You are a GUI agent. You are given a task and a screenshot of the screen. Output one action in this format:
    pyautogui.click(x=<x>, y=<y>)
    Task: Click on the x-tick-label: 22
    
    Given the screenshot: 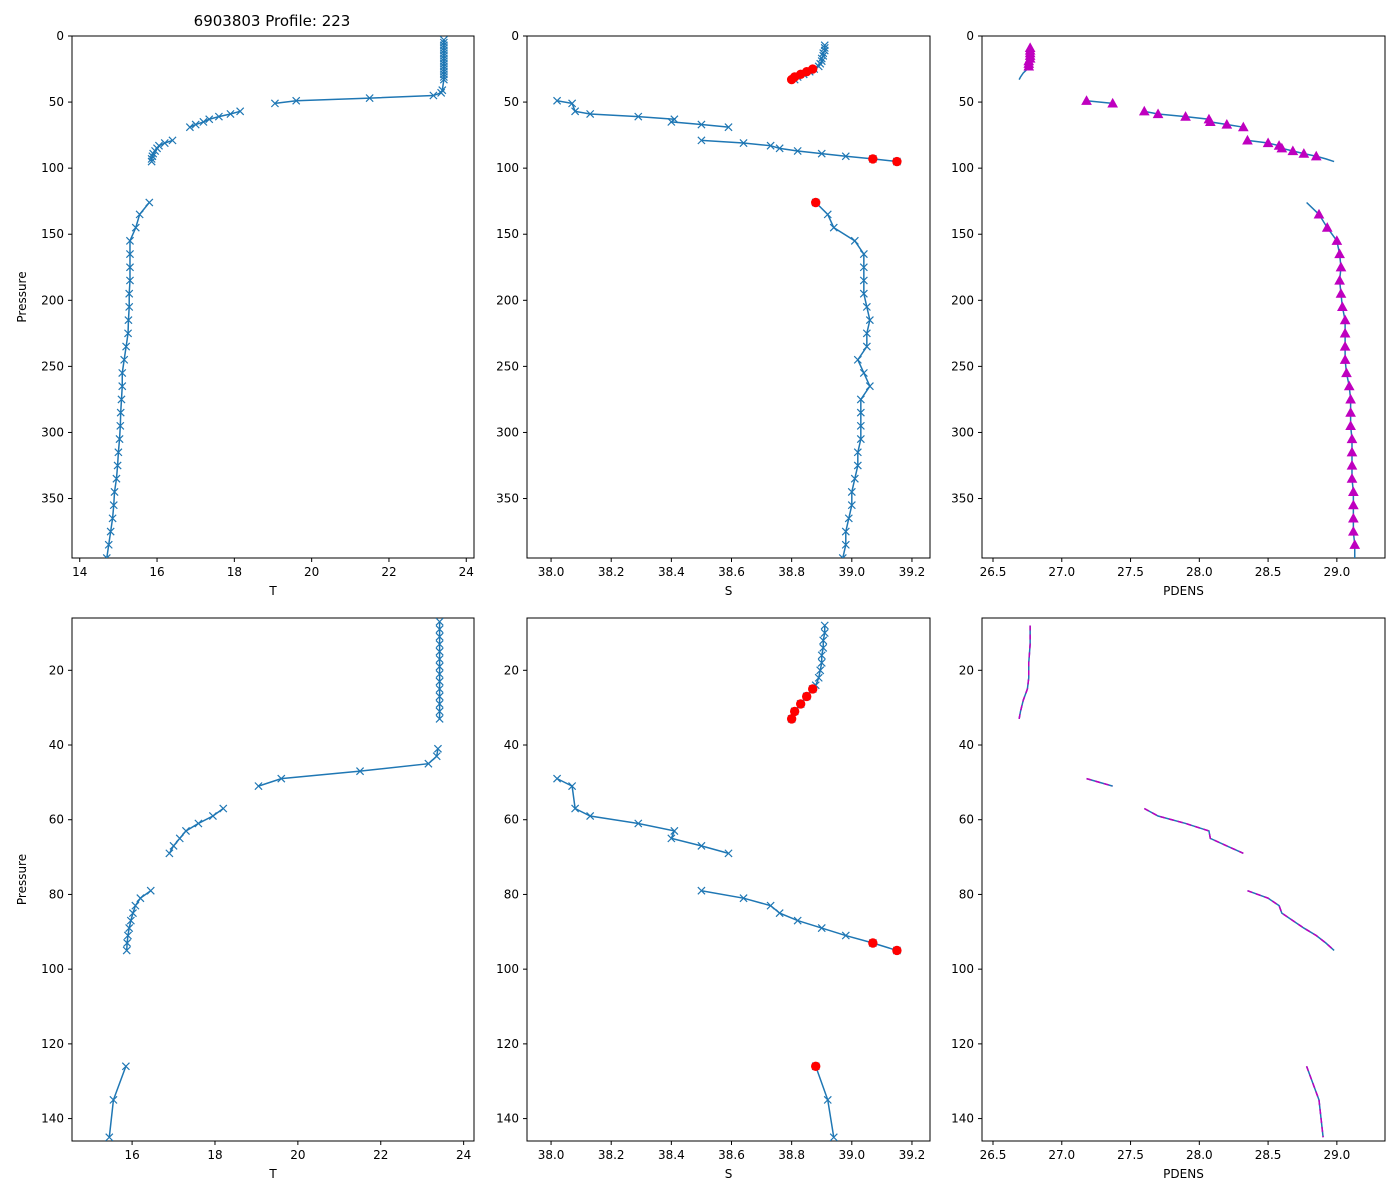 What is the action you would take?
    pyautogui.click(x=388, y=572)
    